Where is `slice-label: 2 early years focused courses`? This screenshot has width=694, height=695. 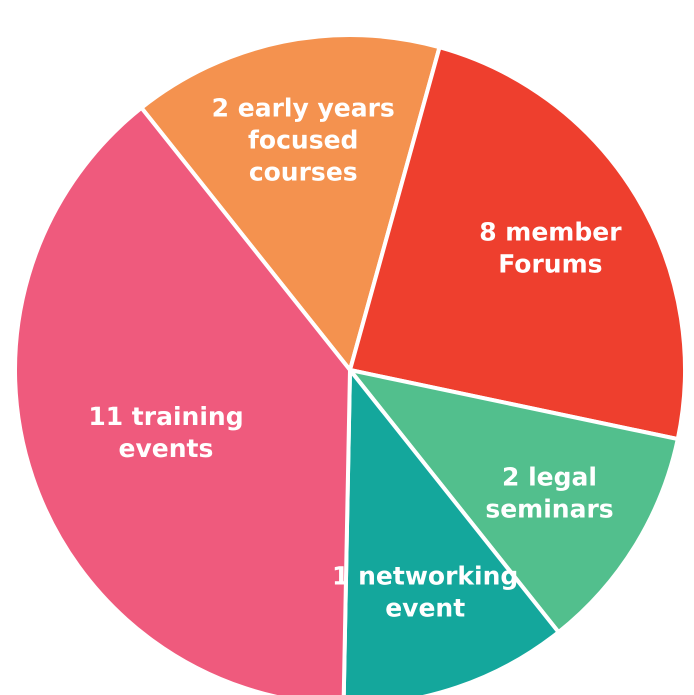
slice-label: 2 early years focused courses is located at coordinates (303, 140).